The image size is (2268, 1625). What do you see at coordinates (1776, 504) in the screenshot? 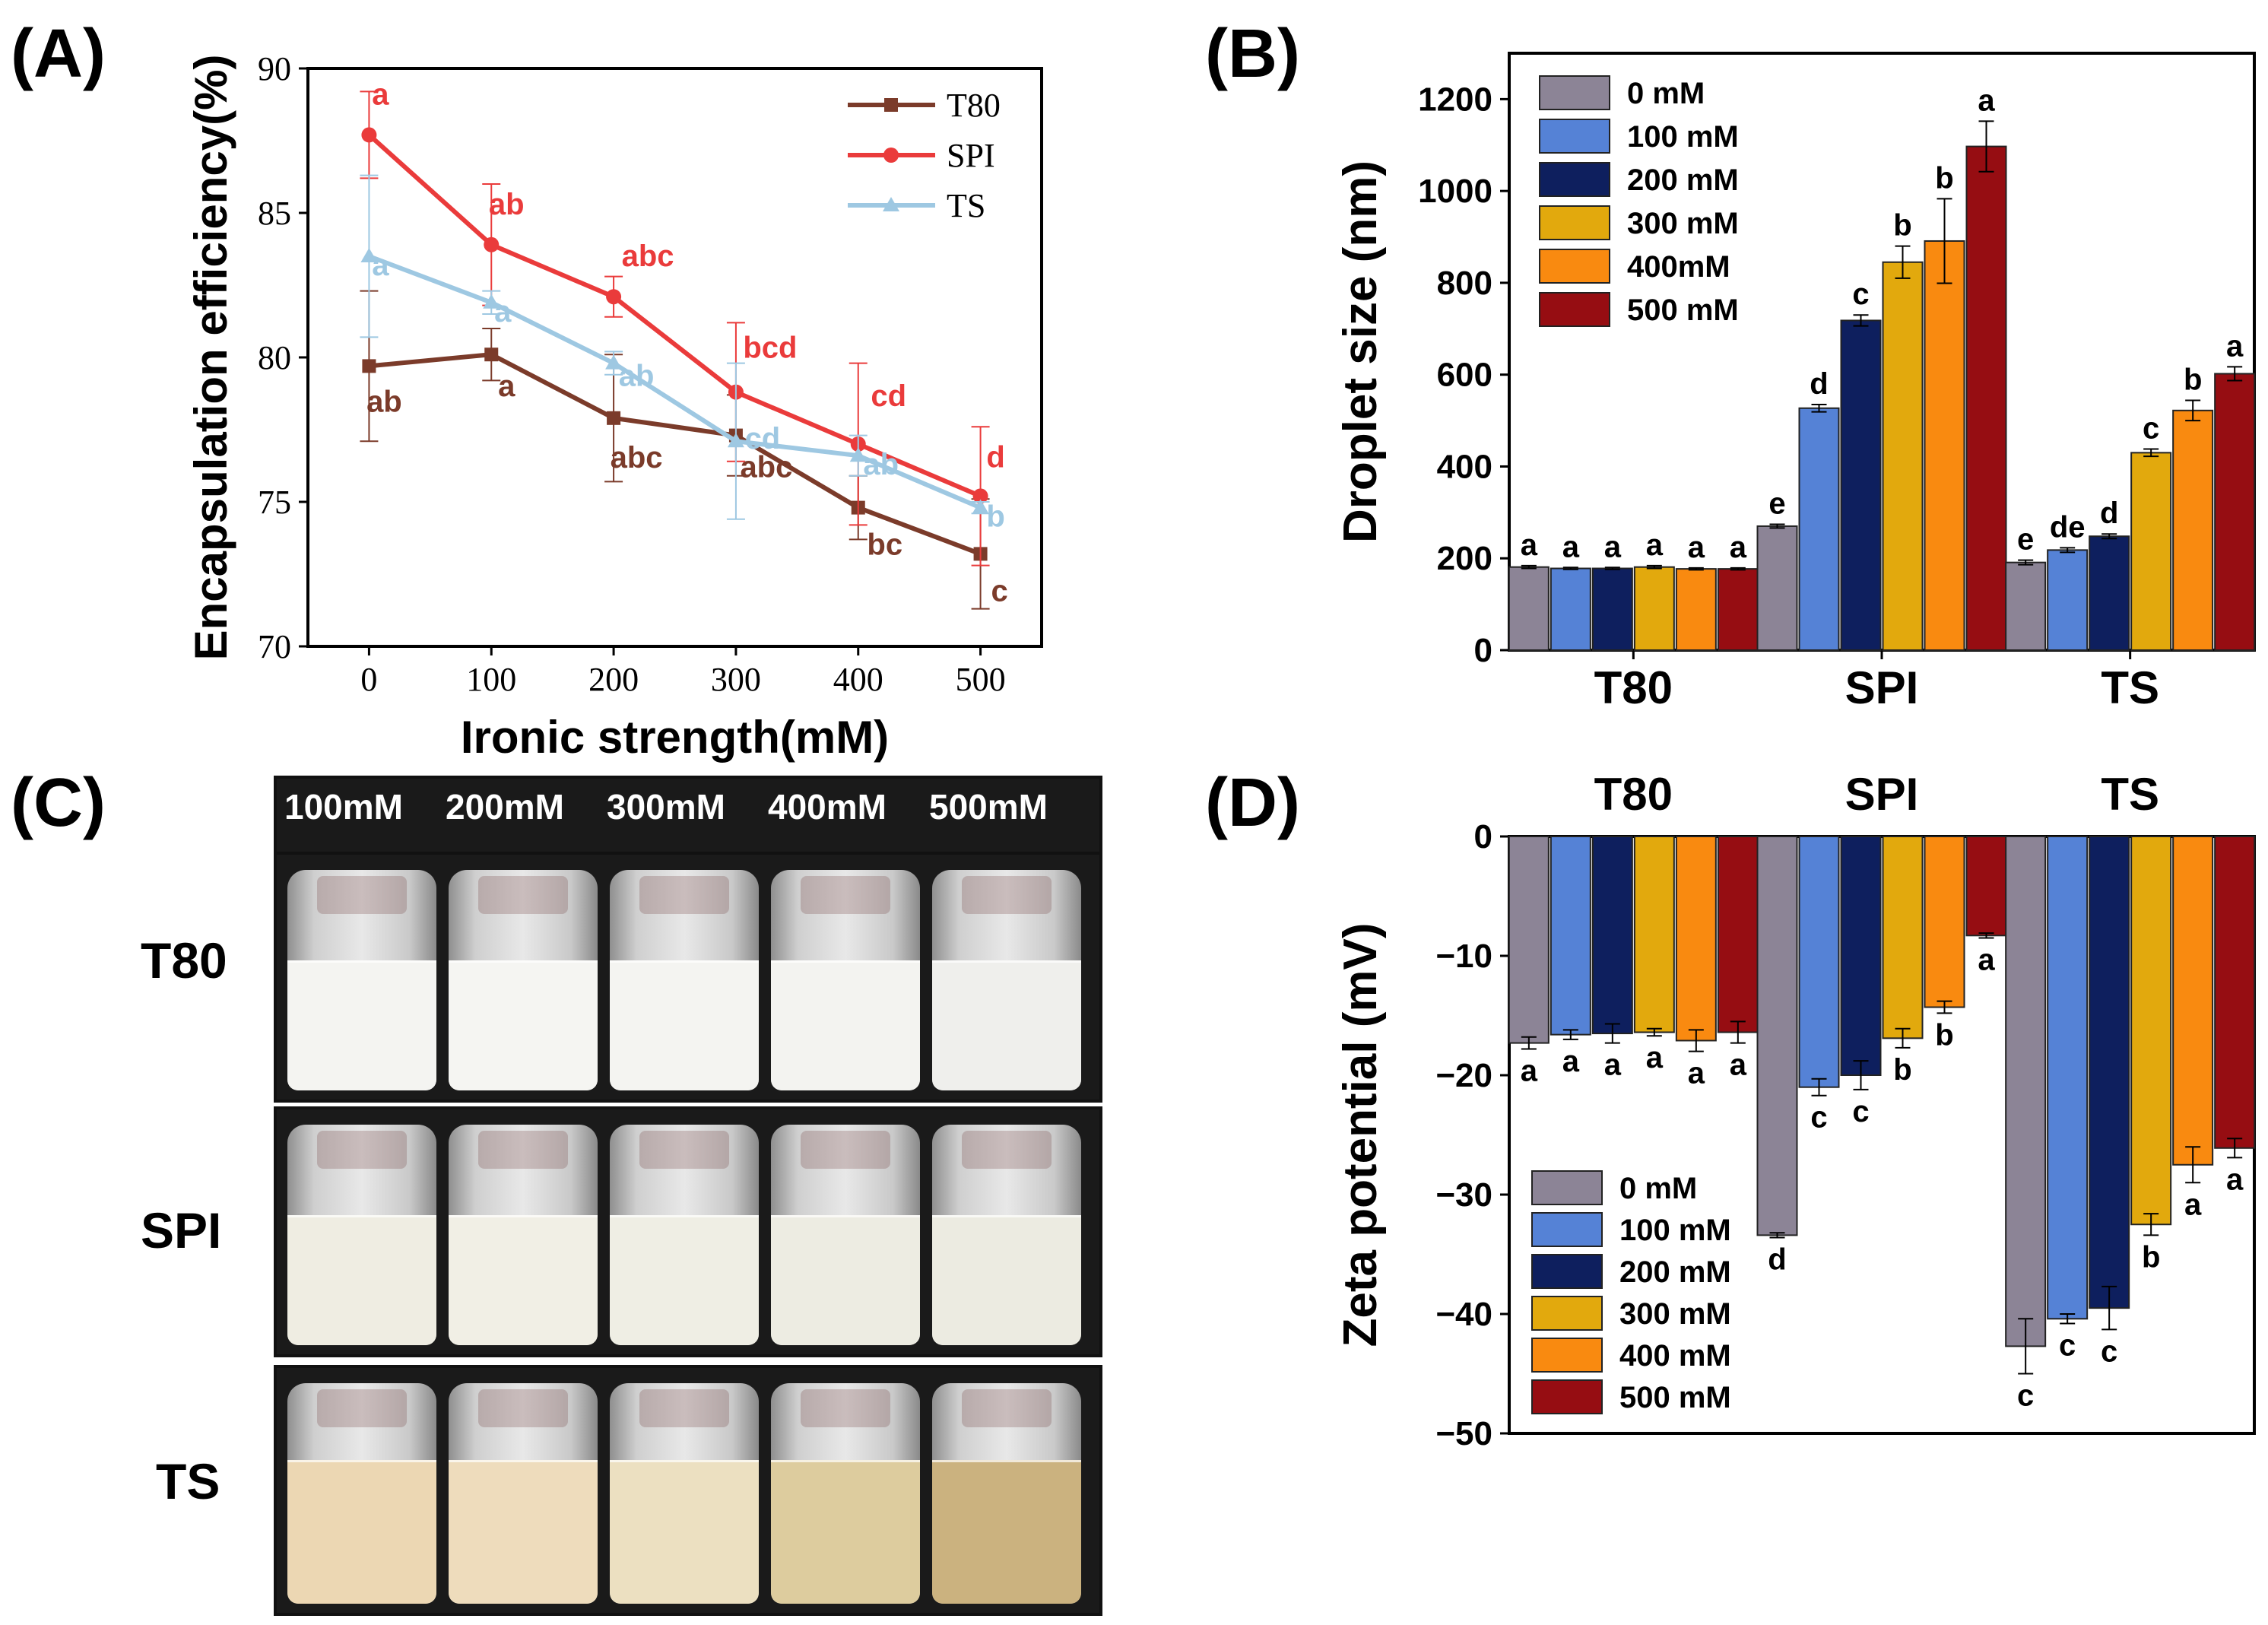
I see `significance-letter: e` at bounding box center [1776, 504].